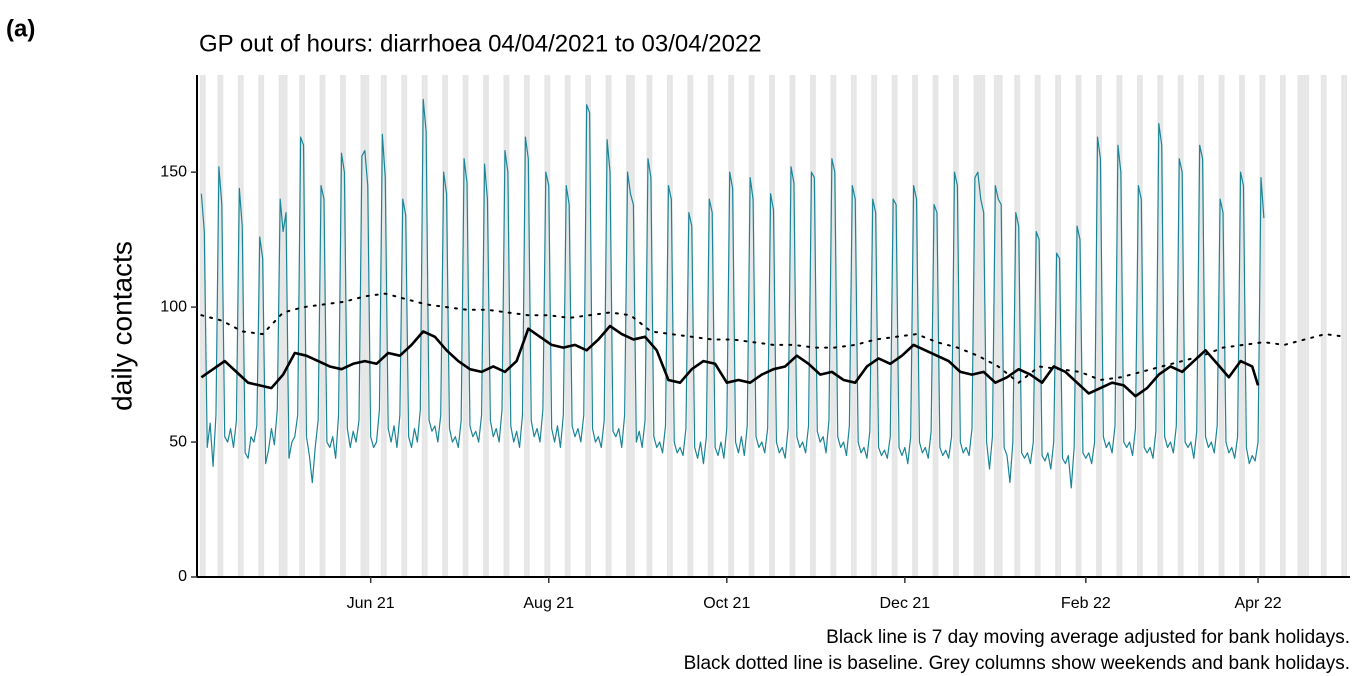 This screenshot has width=1357, height=676. I want to click on x-tick-label: Jun 21, so click(371, 603).